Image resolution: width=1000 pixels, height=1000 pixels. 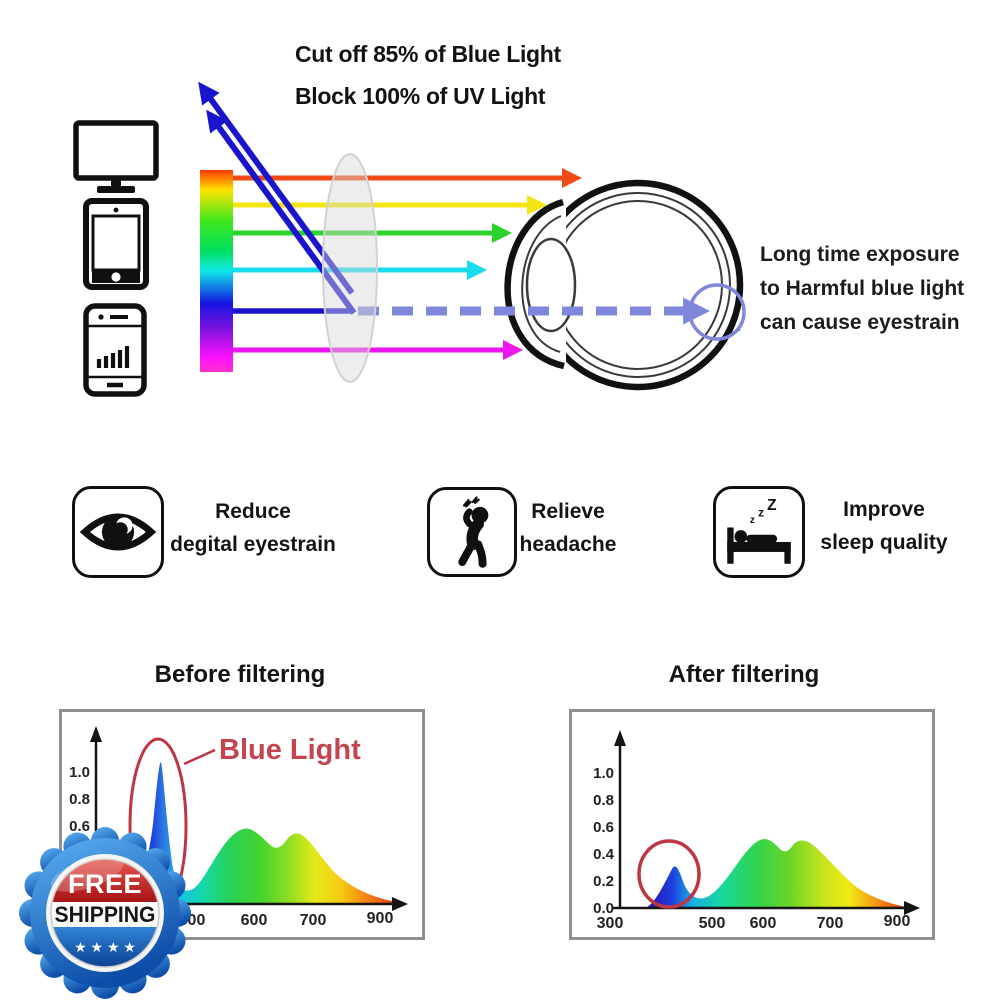 What do you see at coordinates (199, 757) in the screenshot?
I see `annotation-leader-line` at bounding box center [199, 757].